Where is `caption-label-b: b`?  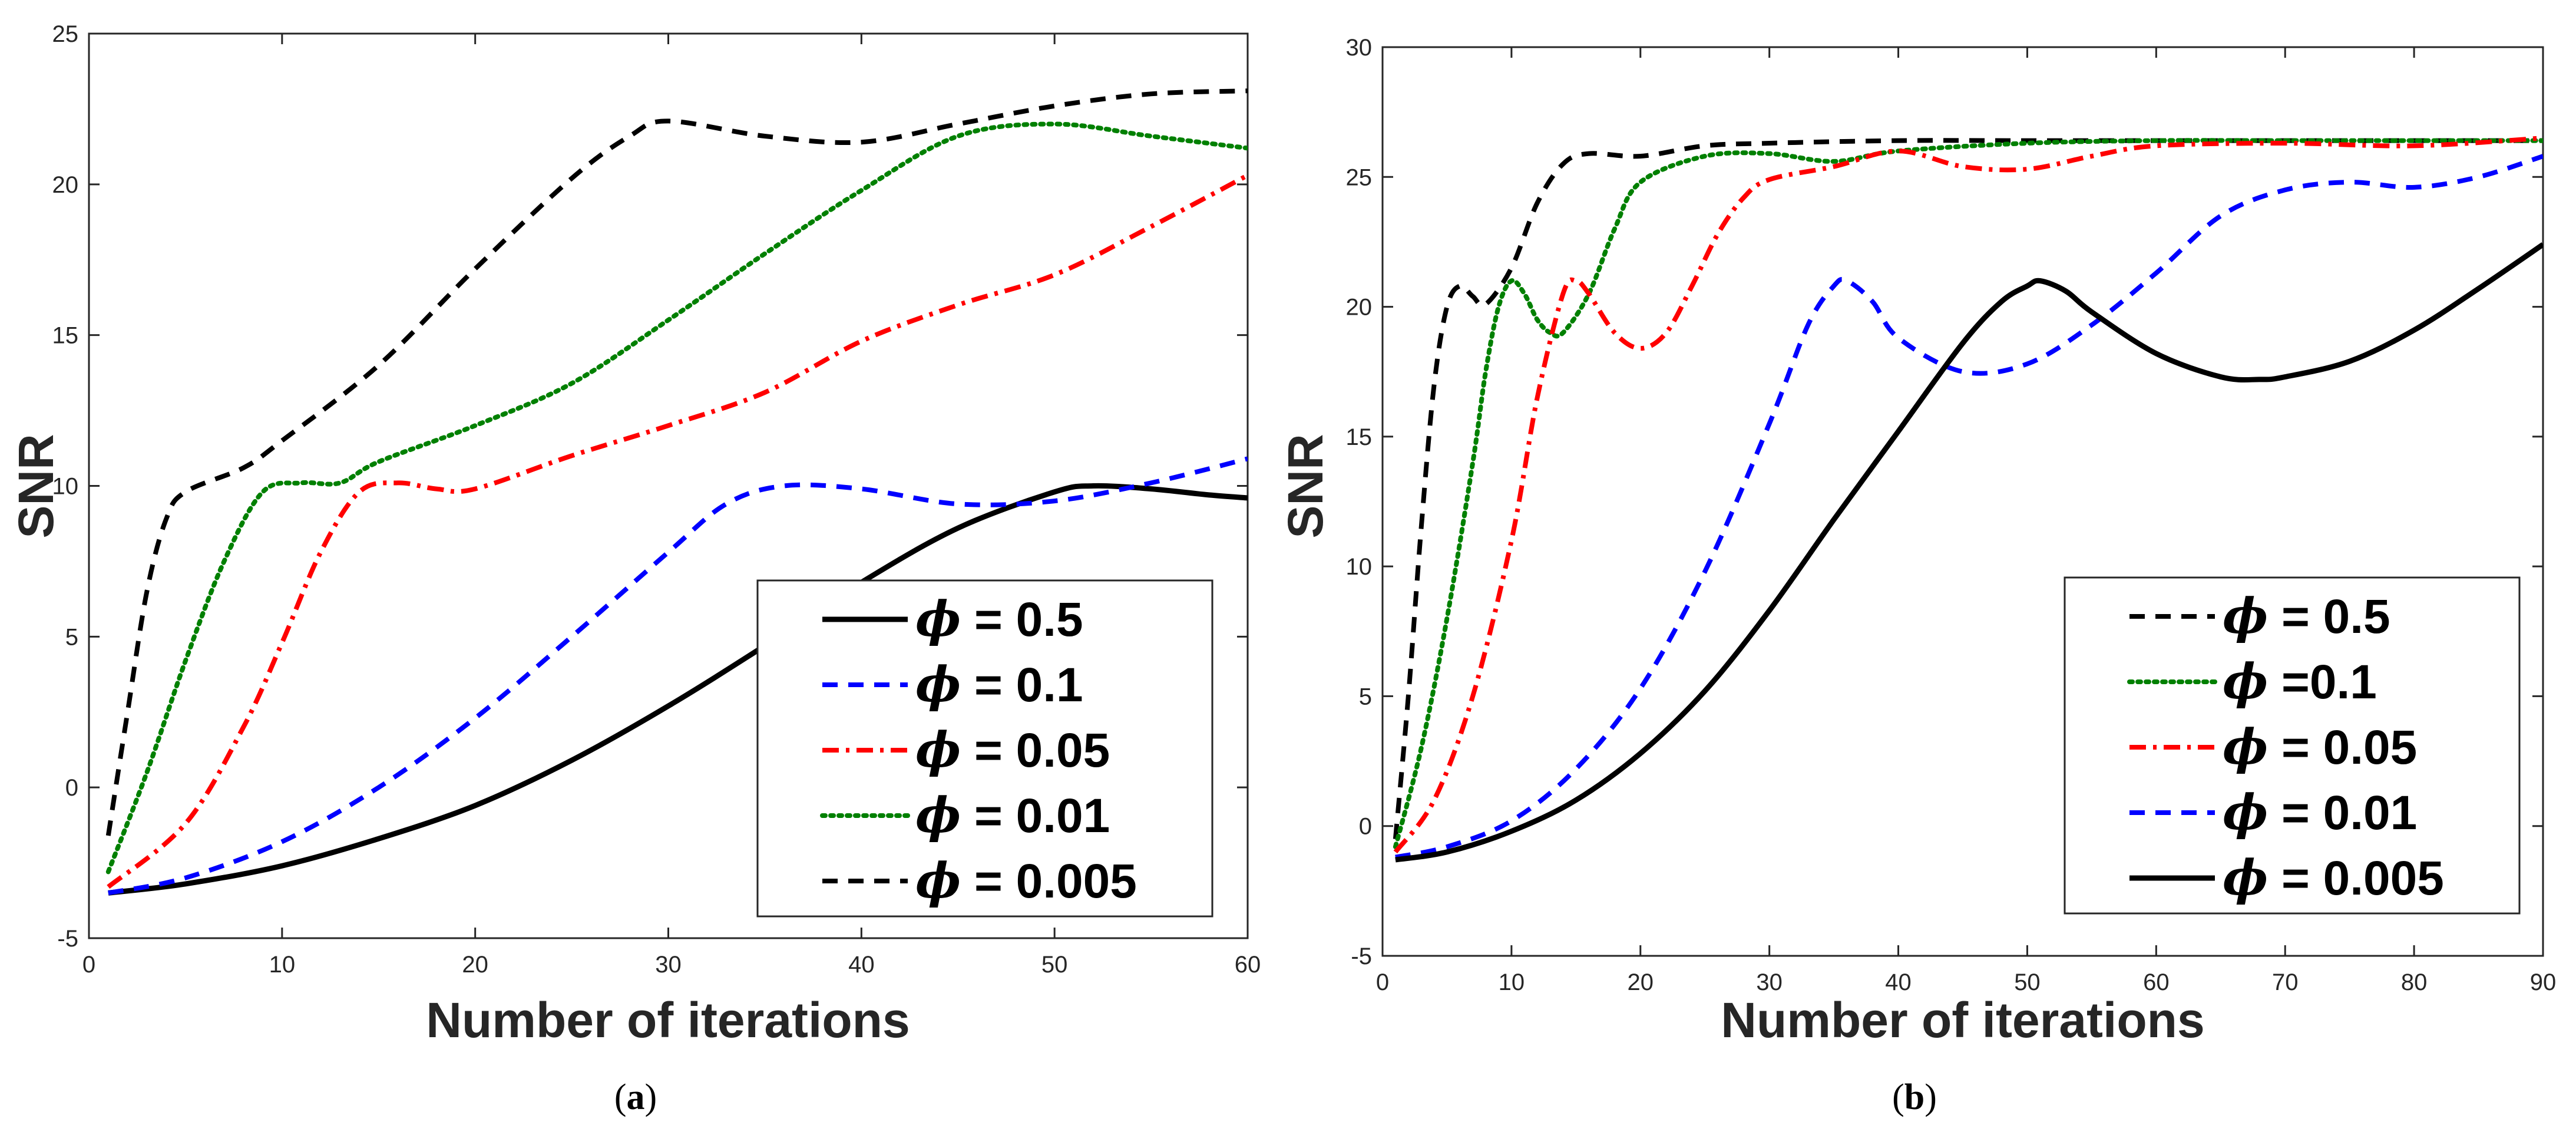
caption-label-b: b is located at coordinates (1914, 1097).